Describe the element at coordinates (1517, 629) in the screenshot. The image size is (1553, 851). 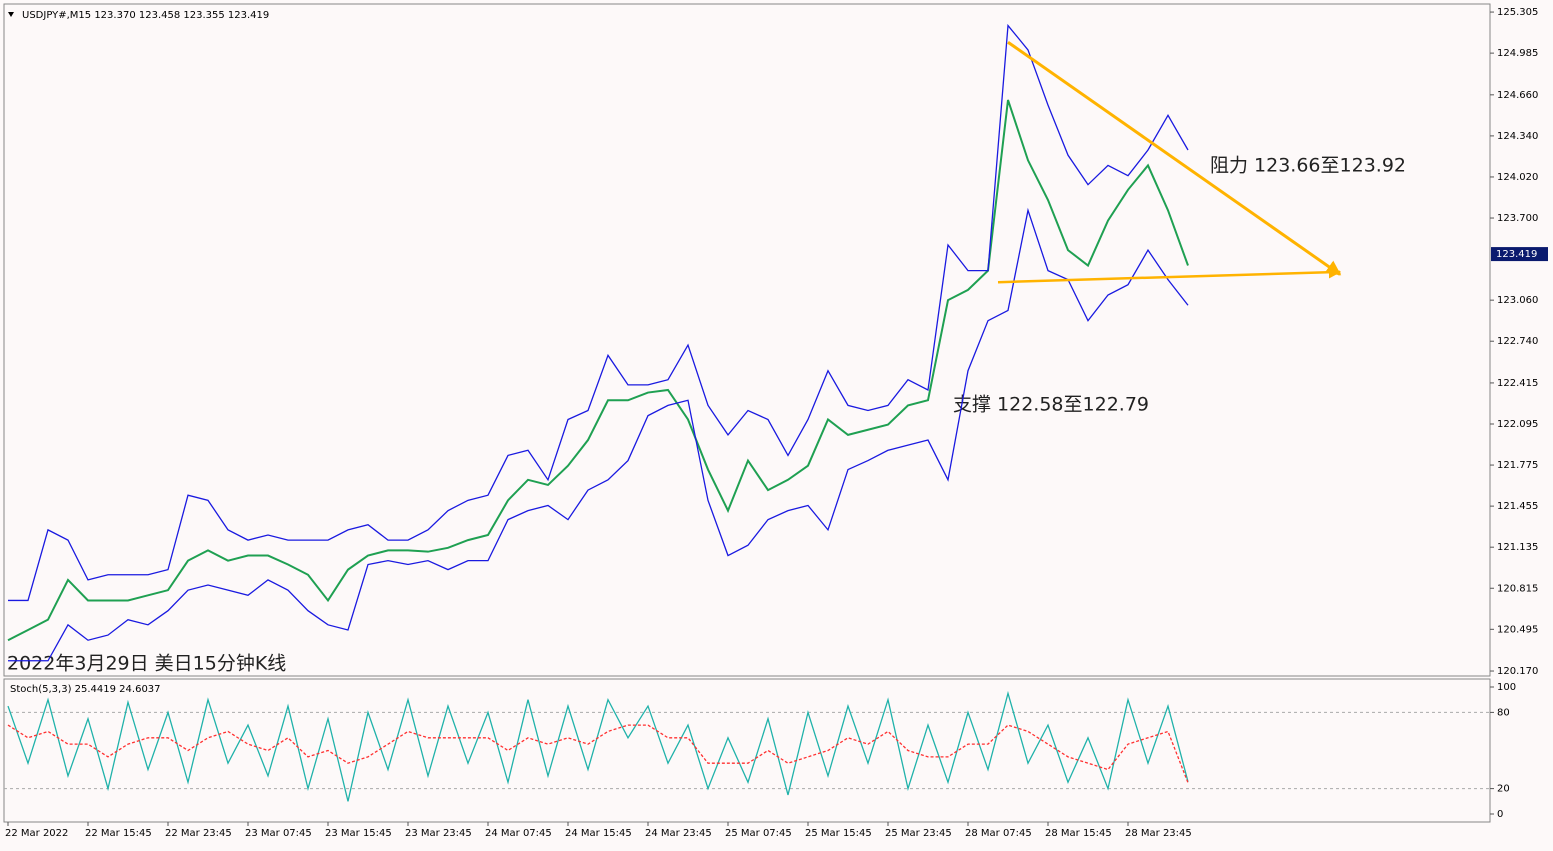
I see `y-tick-label: 120.495` at that location.